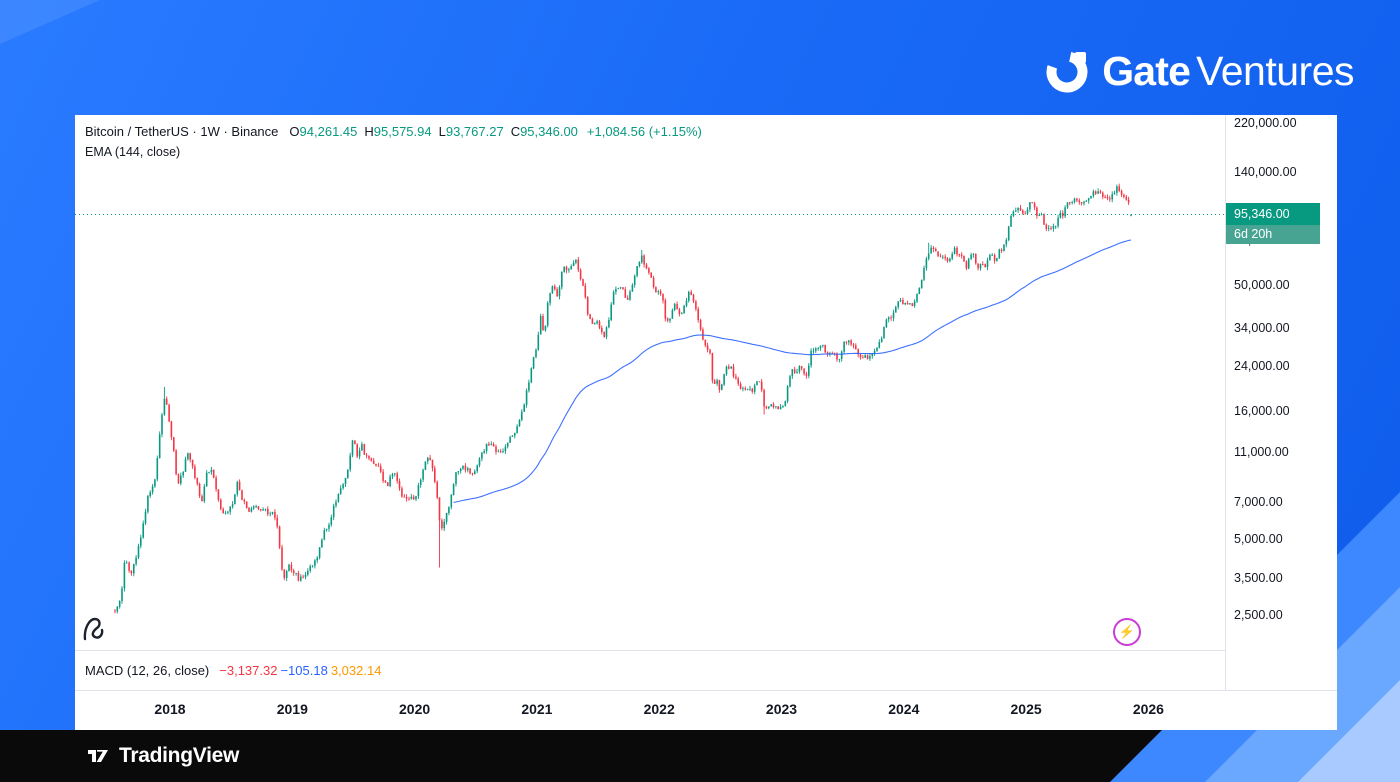 Image resolution: width=1400 pixels, height=782 pixels. I want to click on current-price-badge: 95,346.00, so click(1273, 214).